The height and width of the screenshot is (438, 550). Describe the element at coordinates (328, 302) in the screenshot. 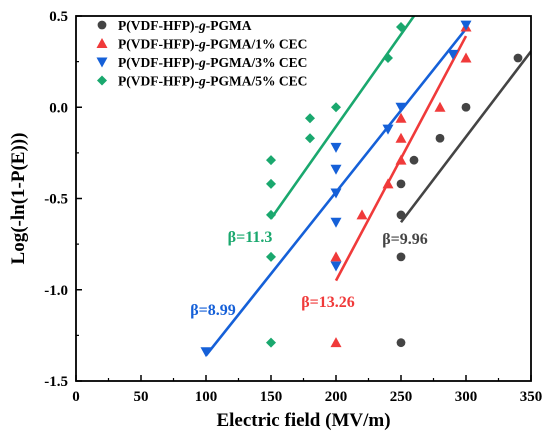

I see `beta-label: β=13.26` at that location.